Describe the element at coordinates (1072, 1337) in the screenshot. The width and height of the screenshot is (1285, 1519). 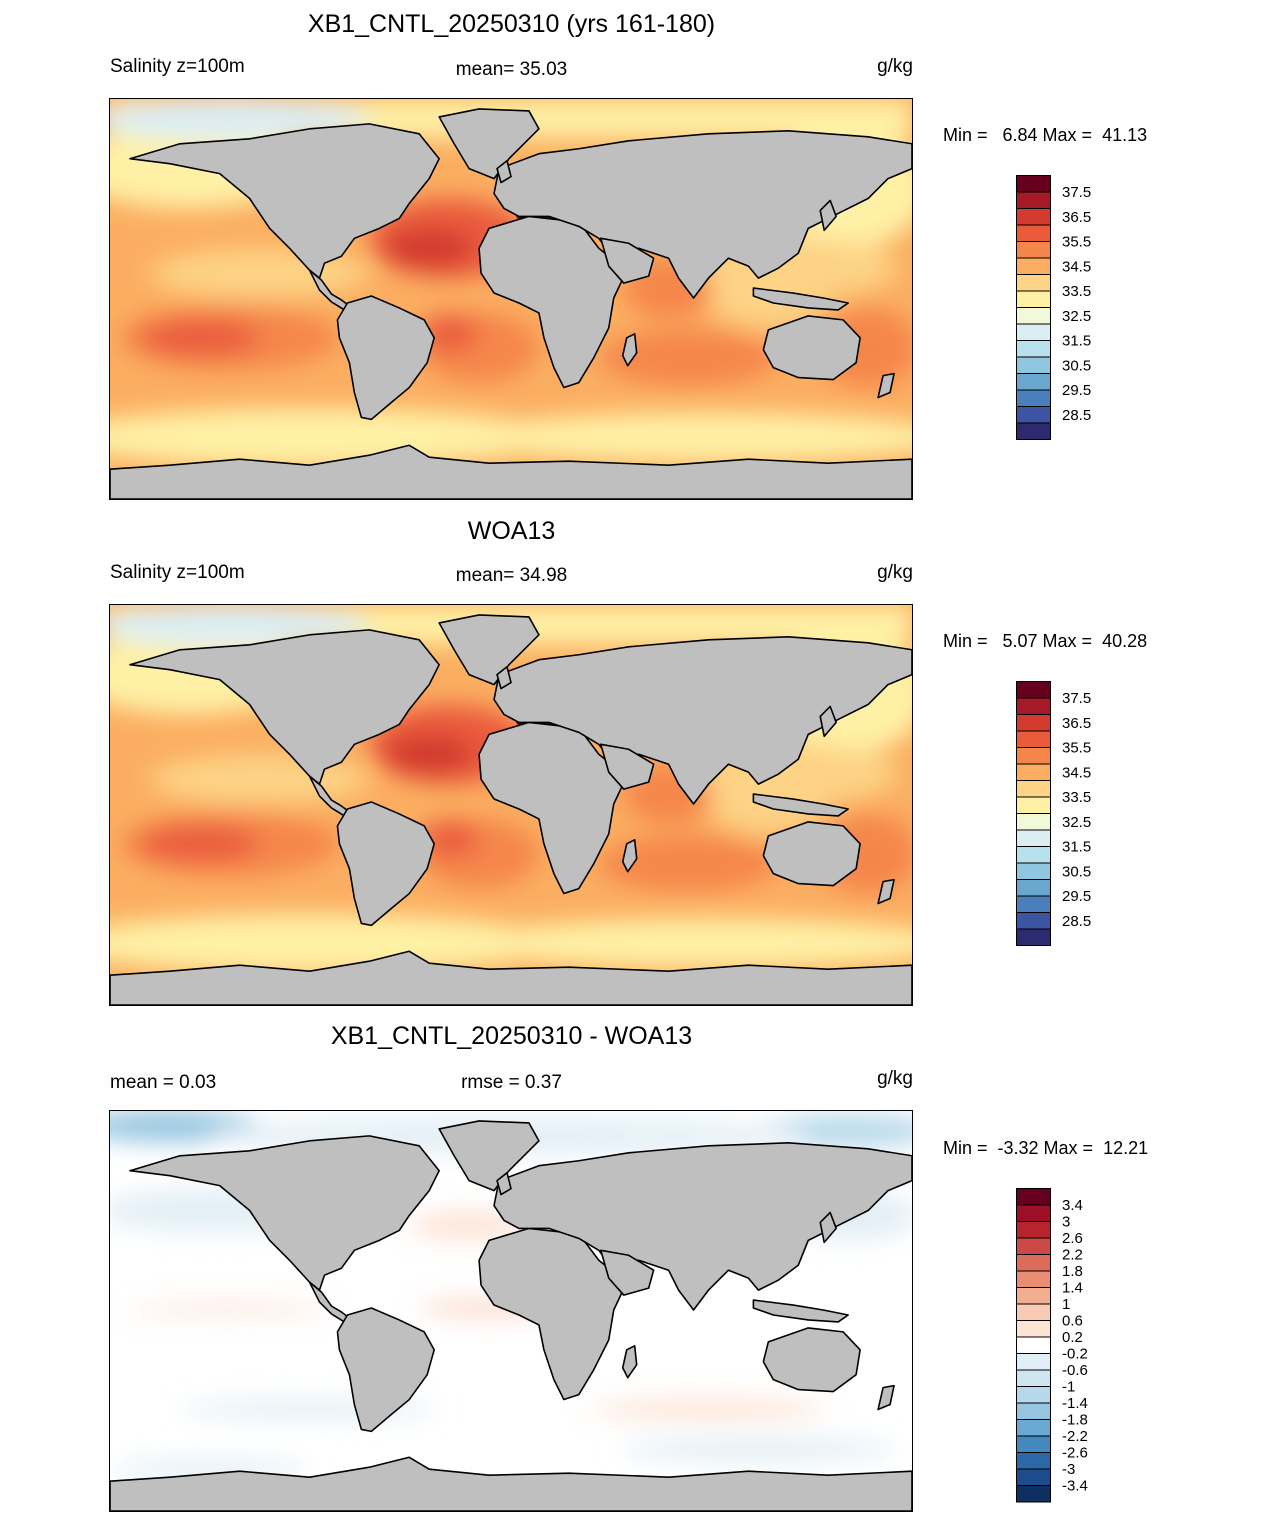
I see `colorbar-label: 0.2` at that location.